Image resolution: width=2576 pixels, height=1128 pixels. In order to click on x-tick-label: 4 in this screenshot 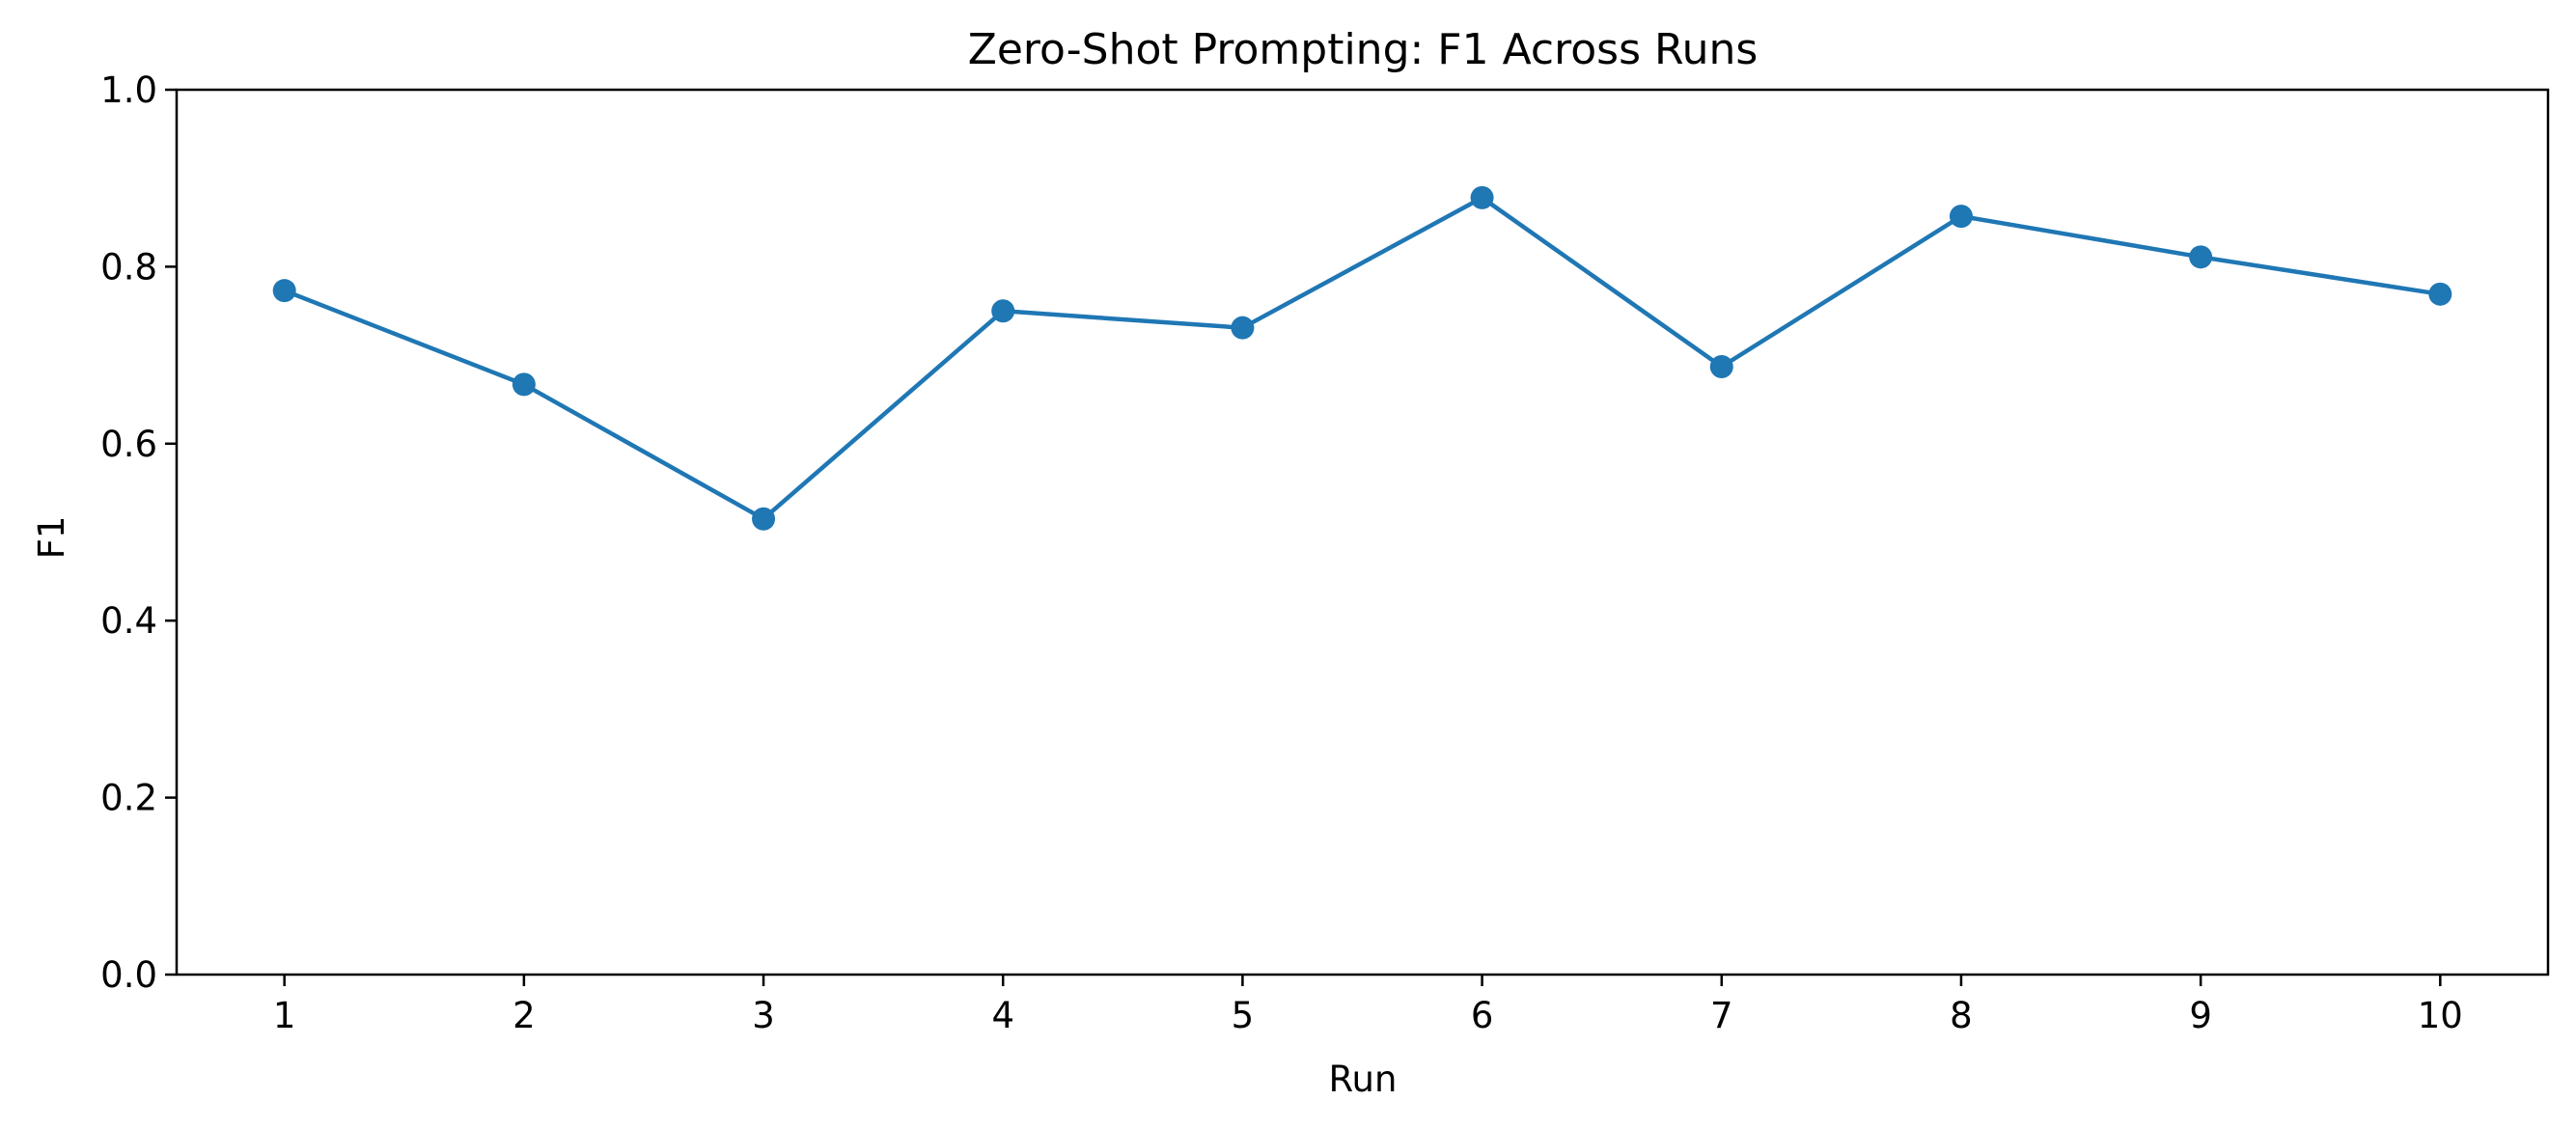, I will do `click(1002, 1015)`.